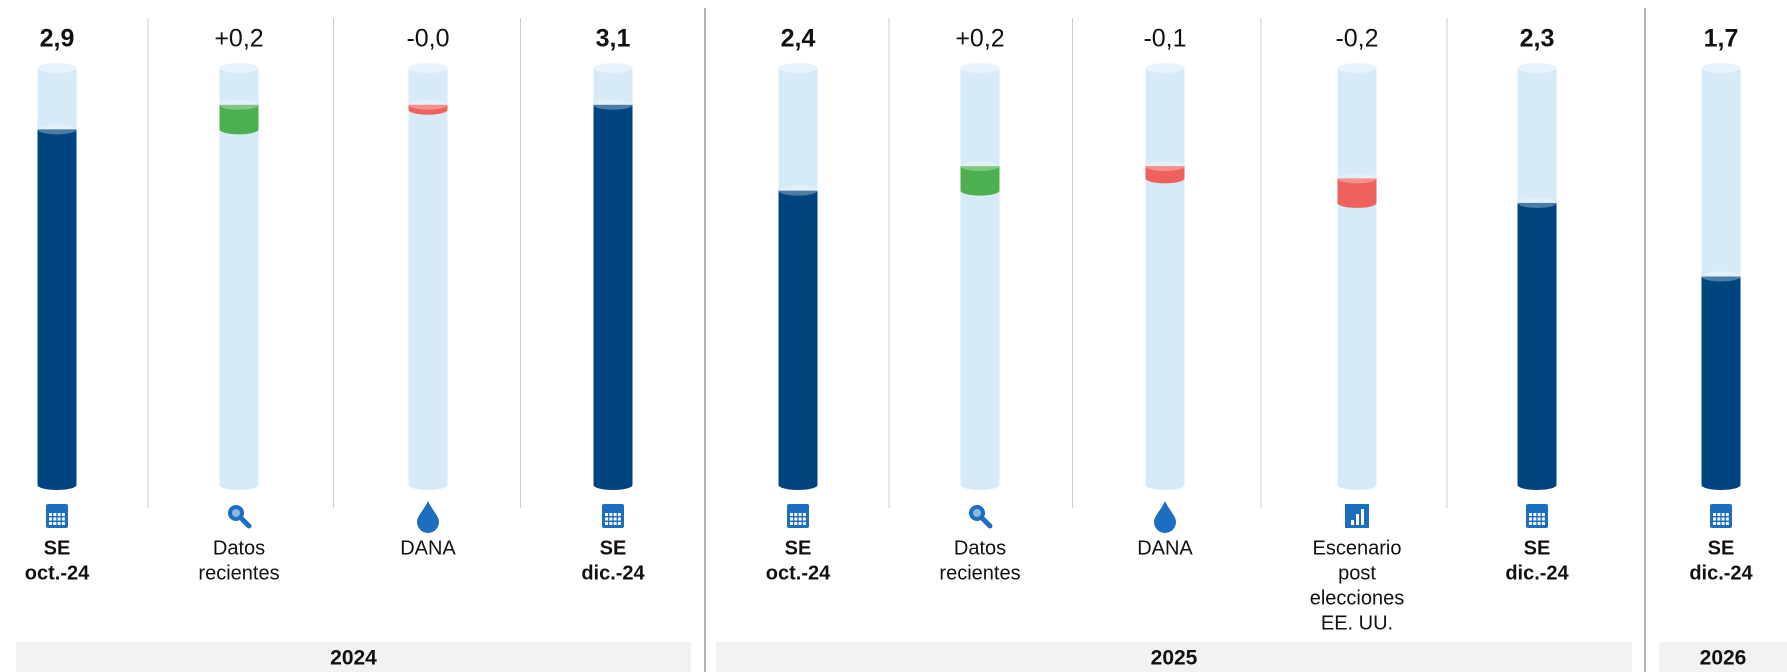  I want to click on drop-icon, so click(1165, 517).